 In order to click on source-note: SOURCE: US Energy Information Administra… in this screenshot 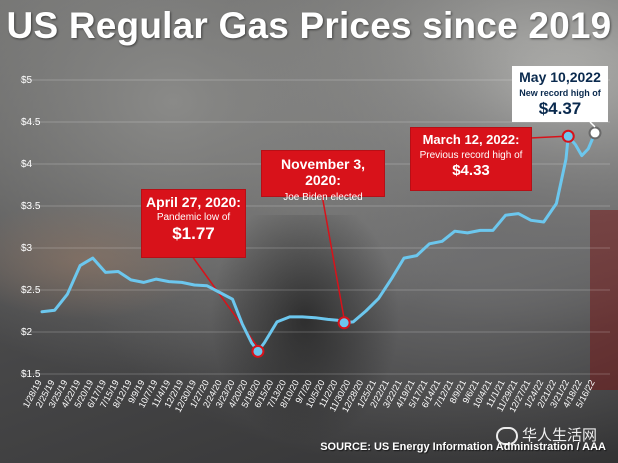, I will do `click(463, 447)`.